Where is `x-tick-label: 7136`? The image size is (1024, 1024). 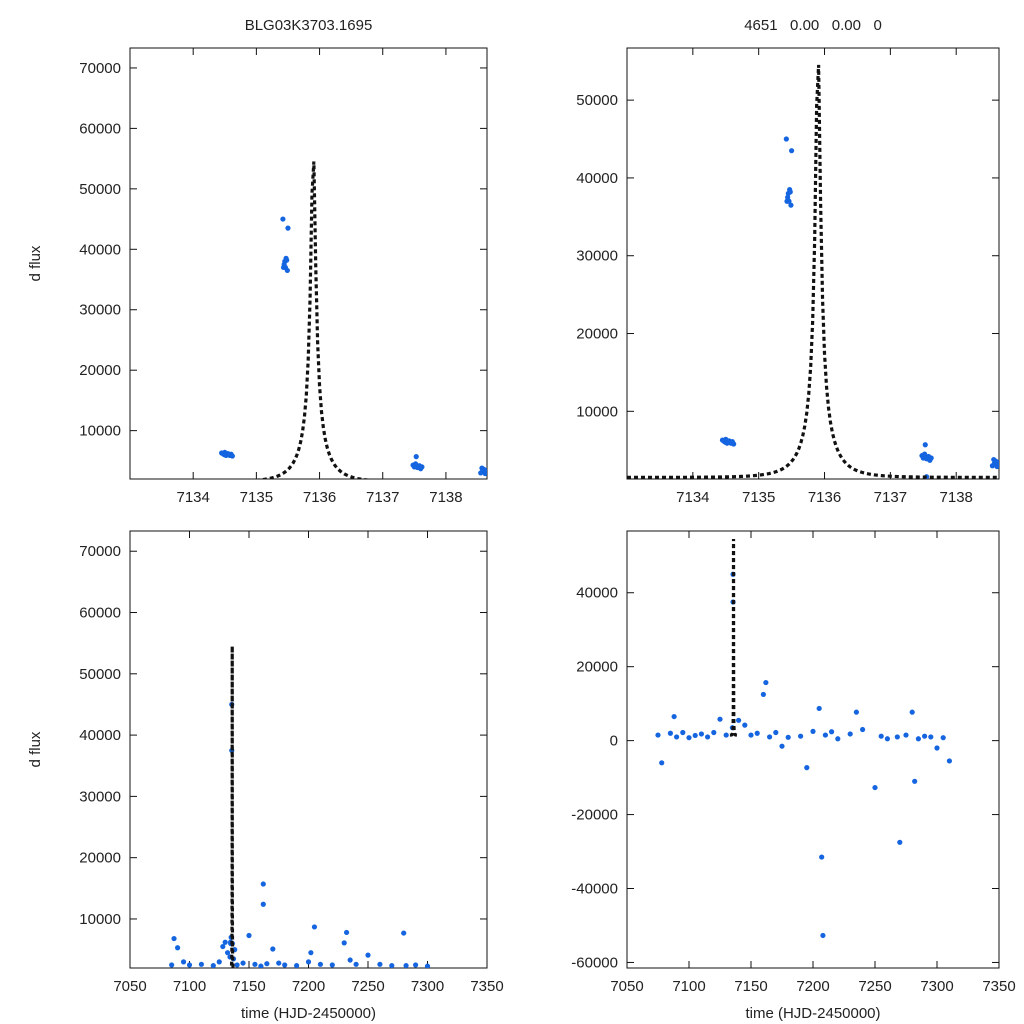
x-tick-label: 7136 is located at coordinates (319, 497).